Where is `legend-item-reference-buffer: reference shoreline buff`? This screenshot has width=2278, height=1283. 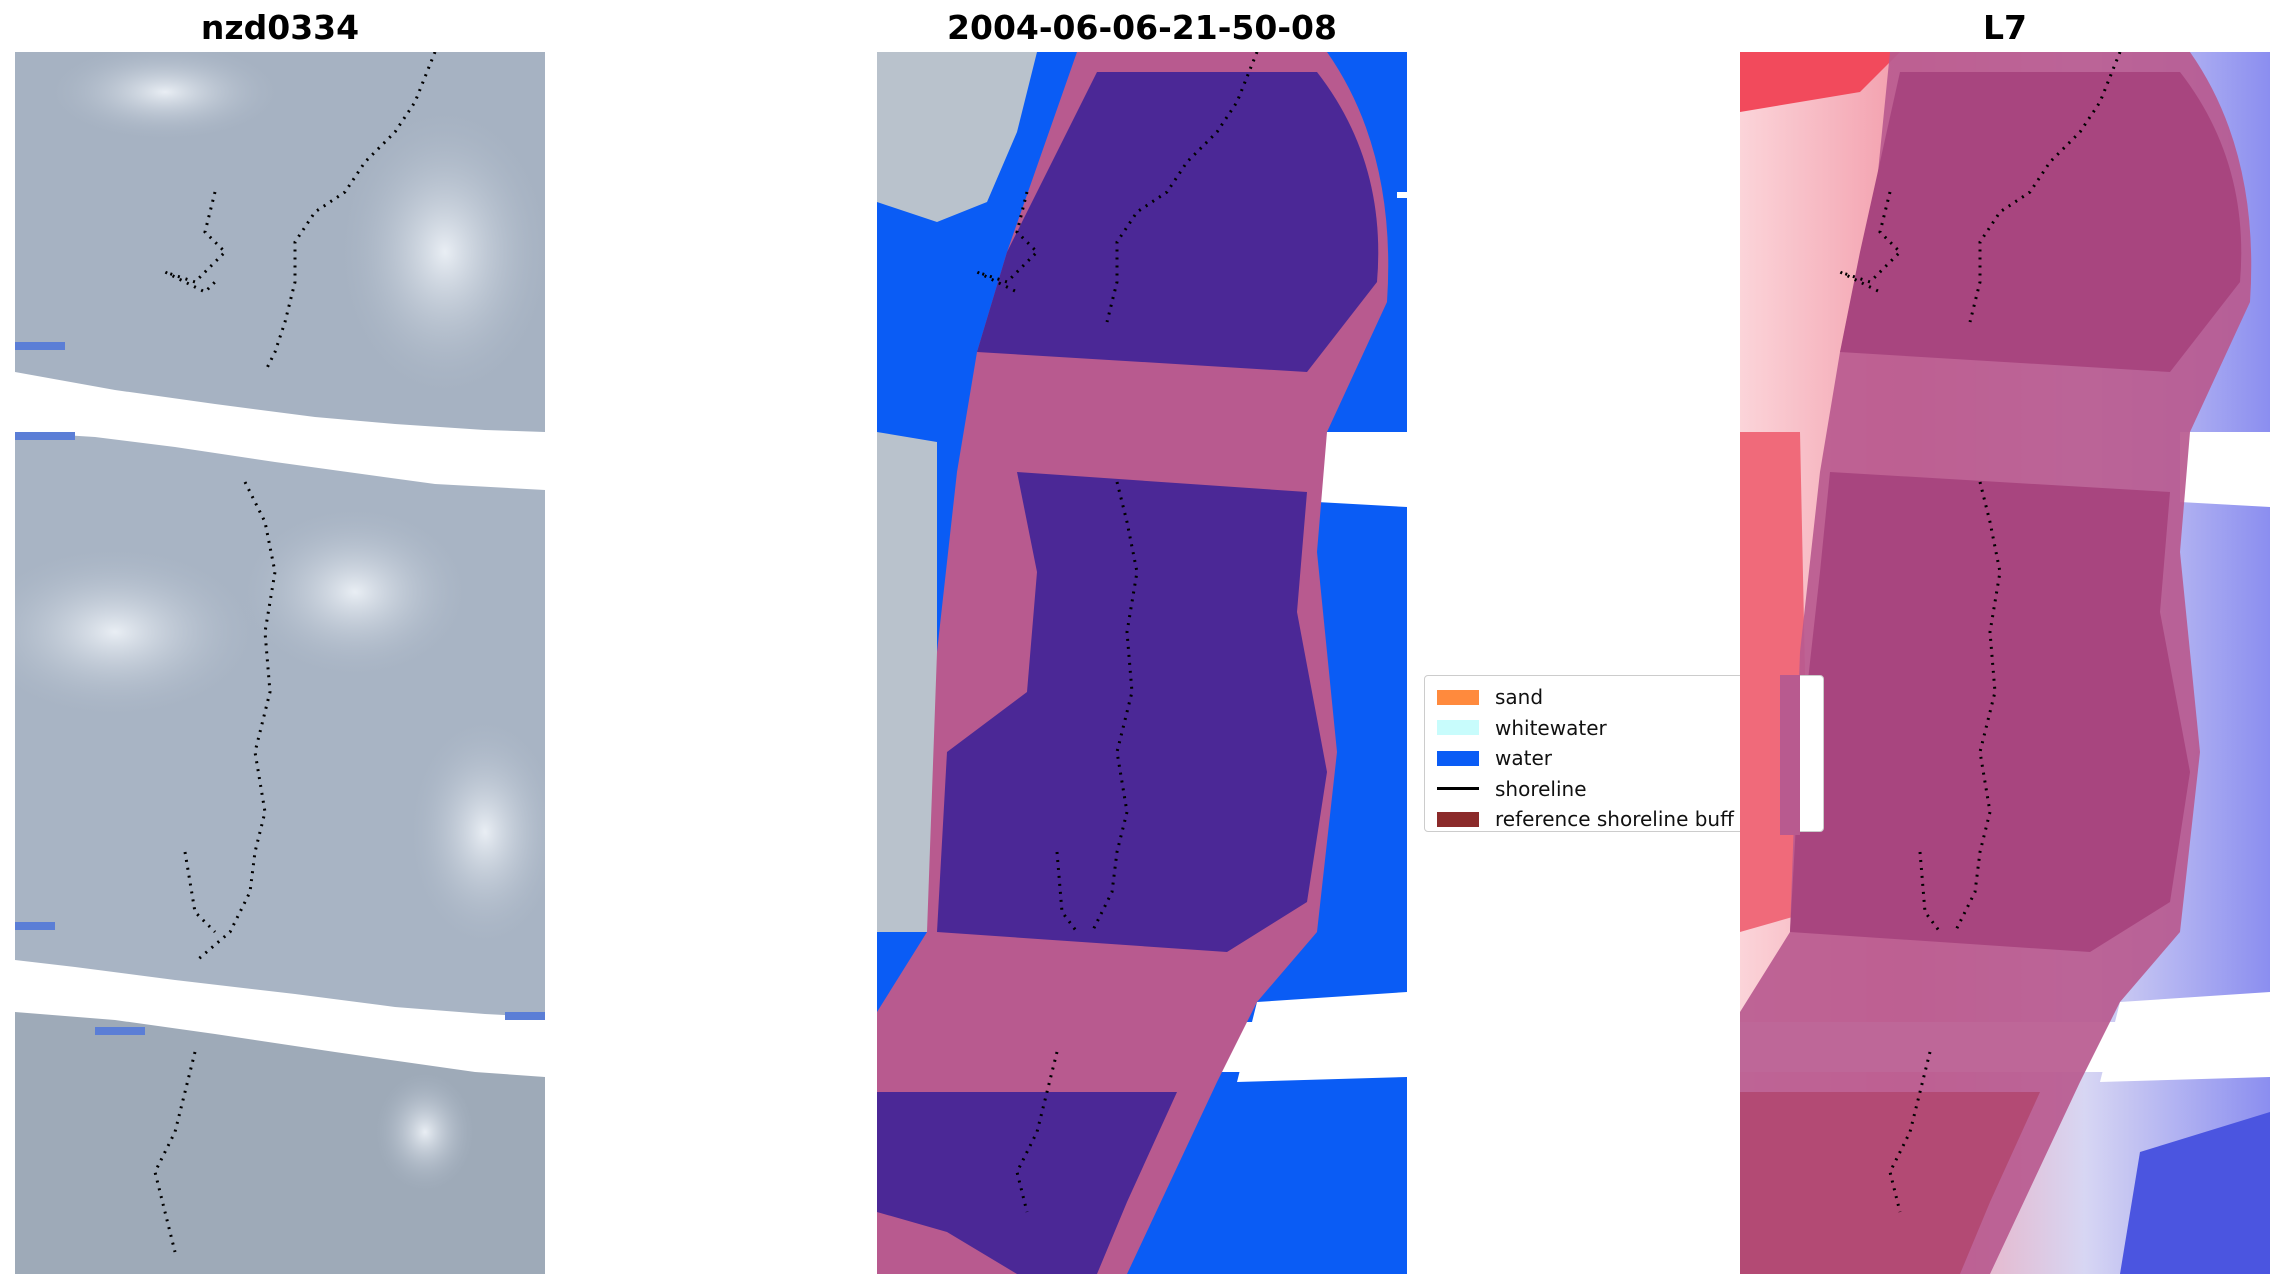
legend-item-reference-buffer: reference shoreline buff is located at coordinates (1630, 819).